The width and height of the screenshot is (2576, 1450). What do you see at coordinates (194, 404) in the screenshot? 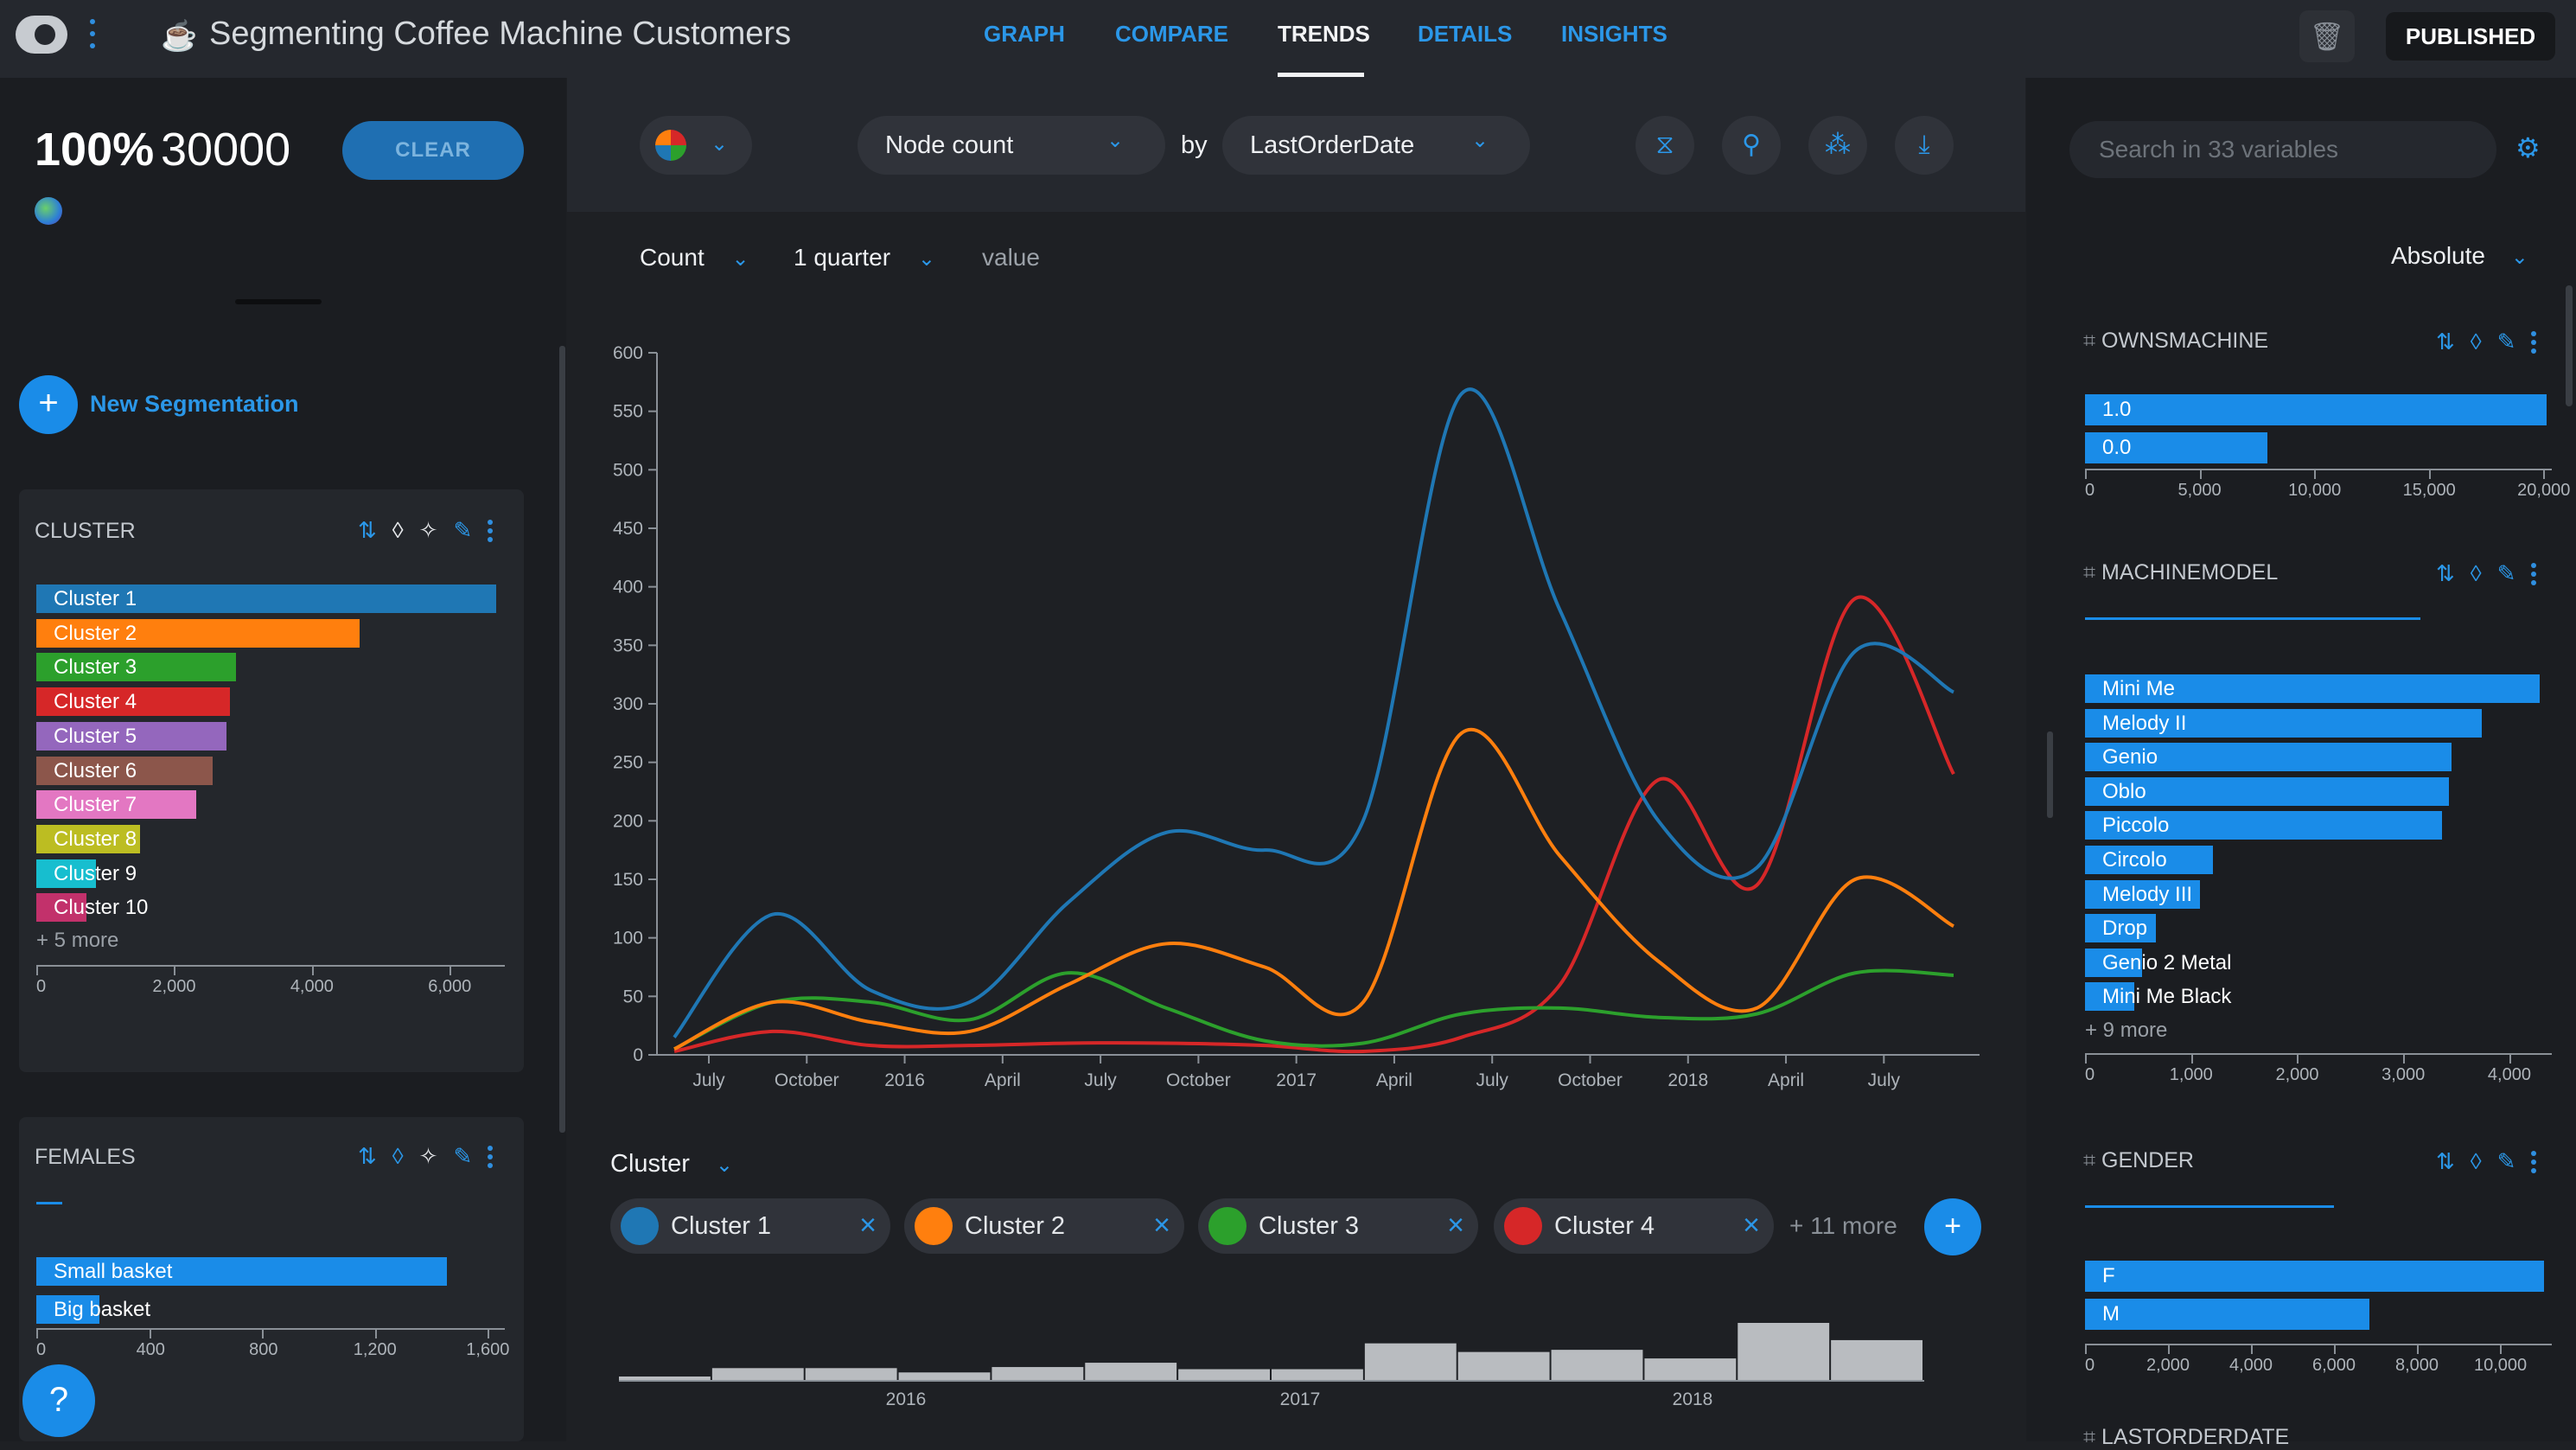
I see `new-segmentation-link: New Segmentation` at bounding box center [194, 404].